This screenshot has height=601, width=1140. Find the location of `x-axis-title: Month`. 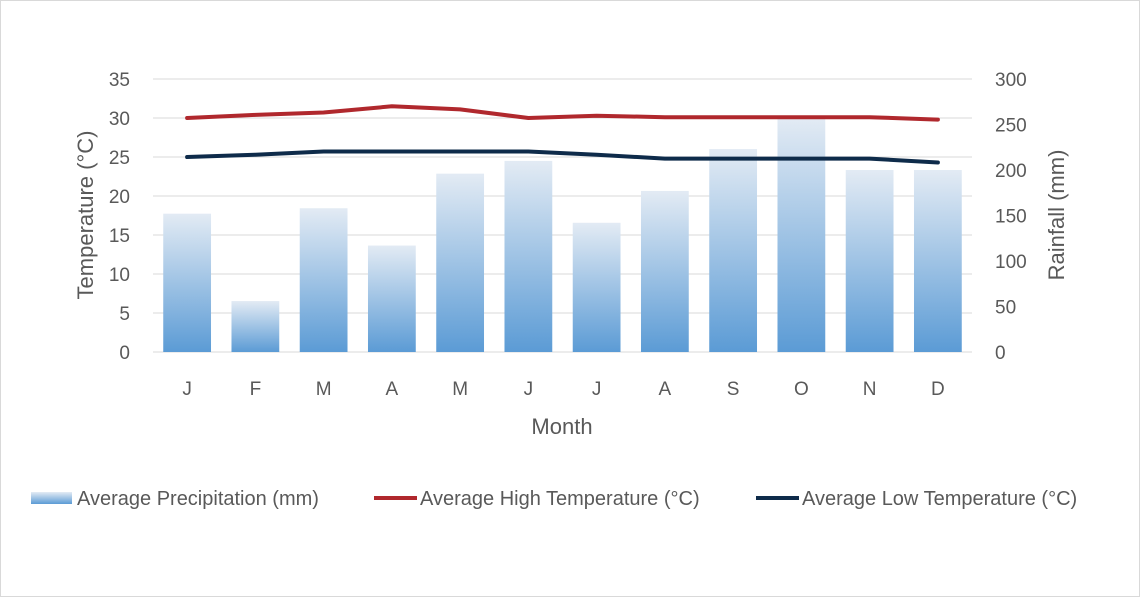

x-axis-title: Month is located at coordinates (561, 426).